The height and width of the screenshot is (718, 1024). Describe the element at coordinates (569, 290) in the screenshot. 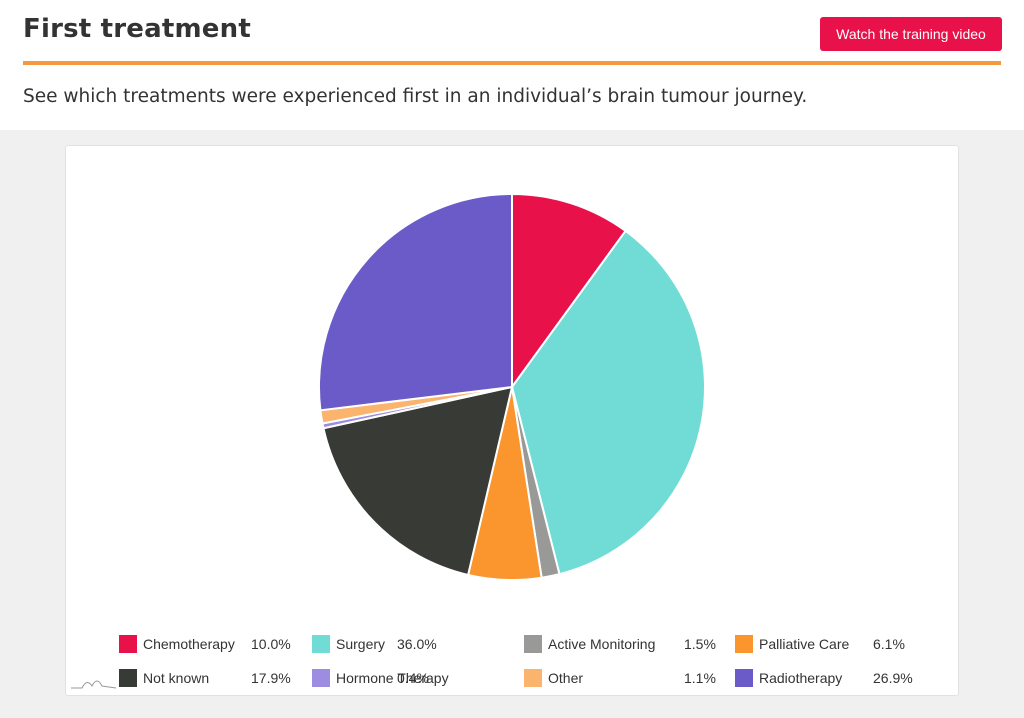

I see `pie-slice-chemotherapy` at that location.